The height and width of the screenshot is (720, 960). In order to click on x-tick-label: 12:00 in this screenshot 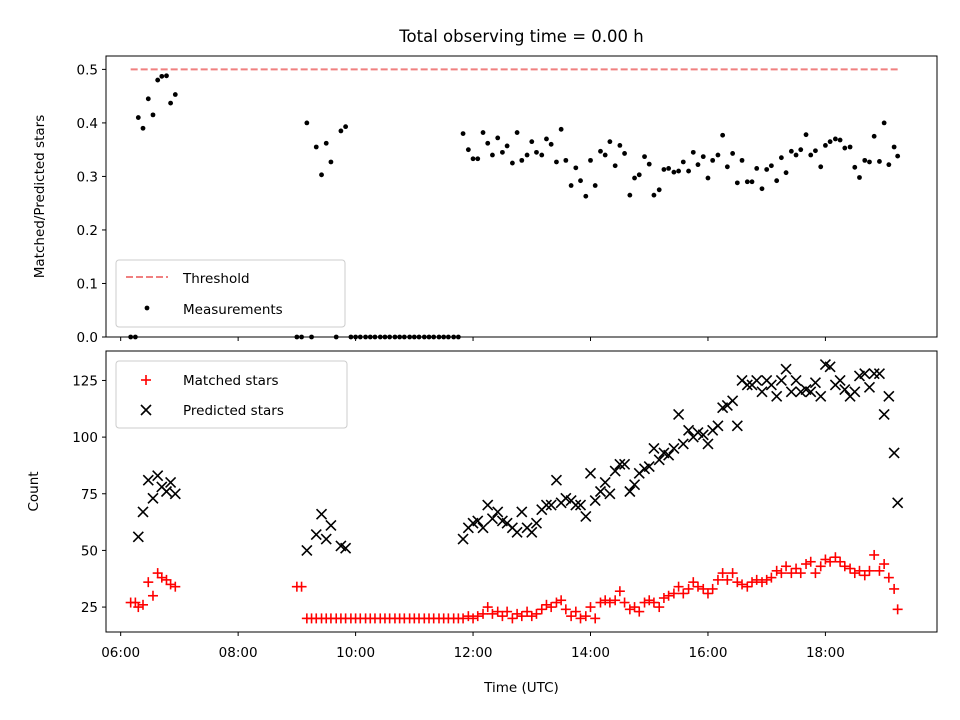, I will do `click(473, 653)`.